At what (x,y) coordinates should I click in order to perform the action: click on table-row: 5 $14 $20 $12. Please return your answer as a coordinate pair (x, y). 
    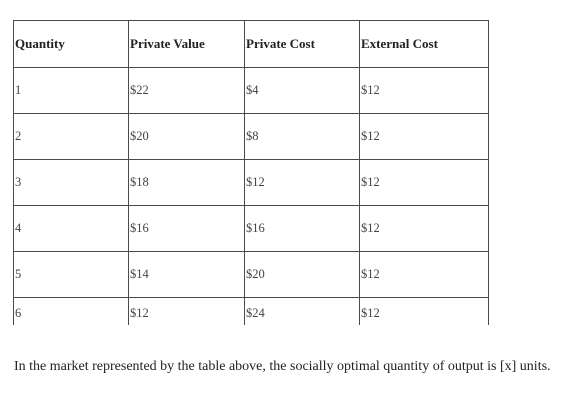
    Looking at the image, I should click on (251, 274).